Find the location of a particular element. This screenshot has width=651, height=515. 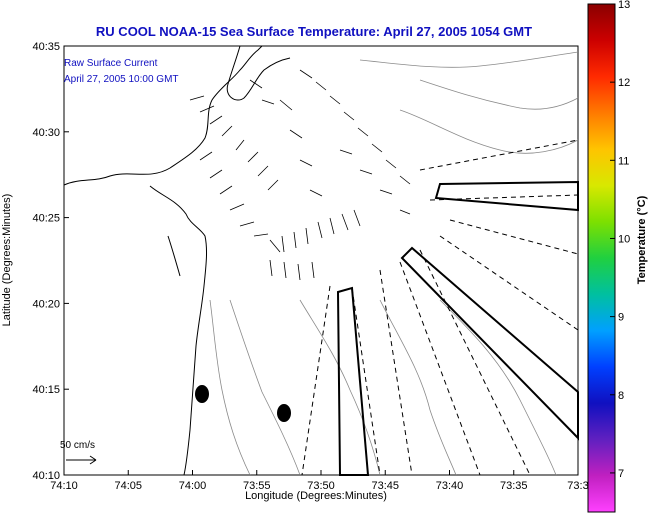

x-tick-label: 73:3 is located at coordinates (577, 486).